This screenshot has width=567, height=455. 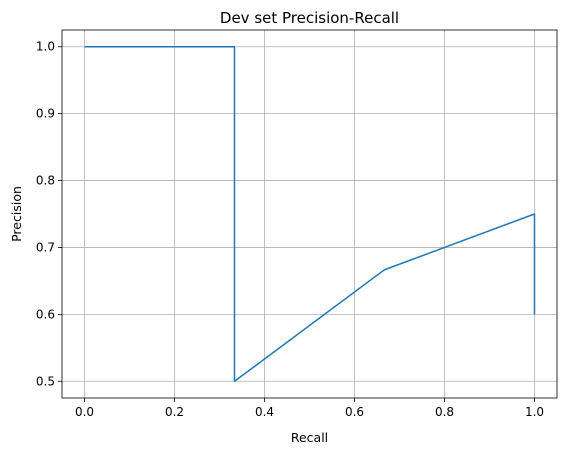 I want to click on x-tick-label: 0.6, so click(x=354, y=412).